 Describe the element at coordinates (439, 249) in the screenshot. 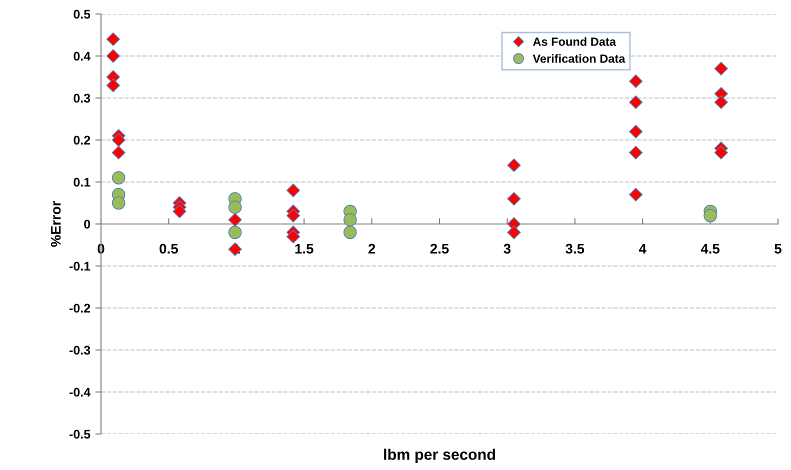

I see `x-tick-label: 2.5` at that location.